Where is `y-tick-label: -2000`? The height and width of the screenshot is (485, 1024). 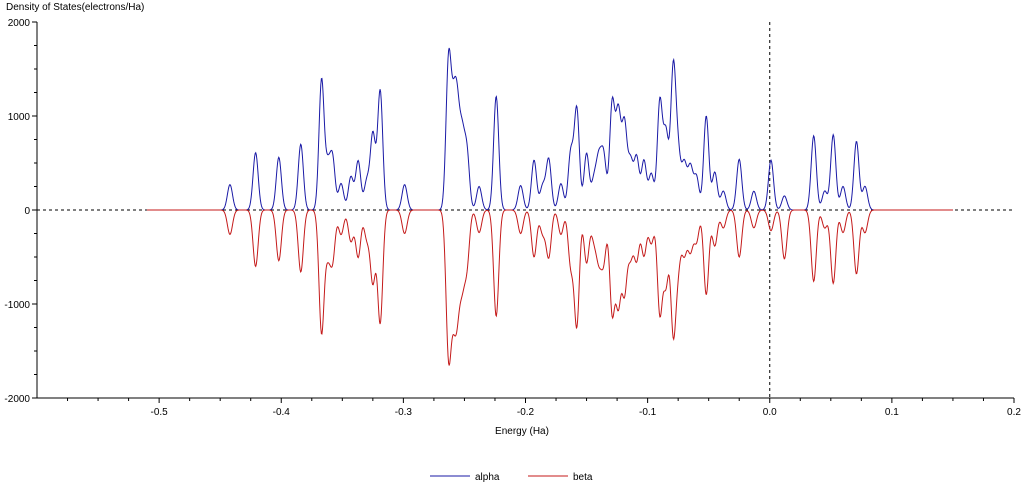
y-tick-label: -2000 is located at coordinates (17, 399).